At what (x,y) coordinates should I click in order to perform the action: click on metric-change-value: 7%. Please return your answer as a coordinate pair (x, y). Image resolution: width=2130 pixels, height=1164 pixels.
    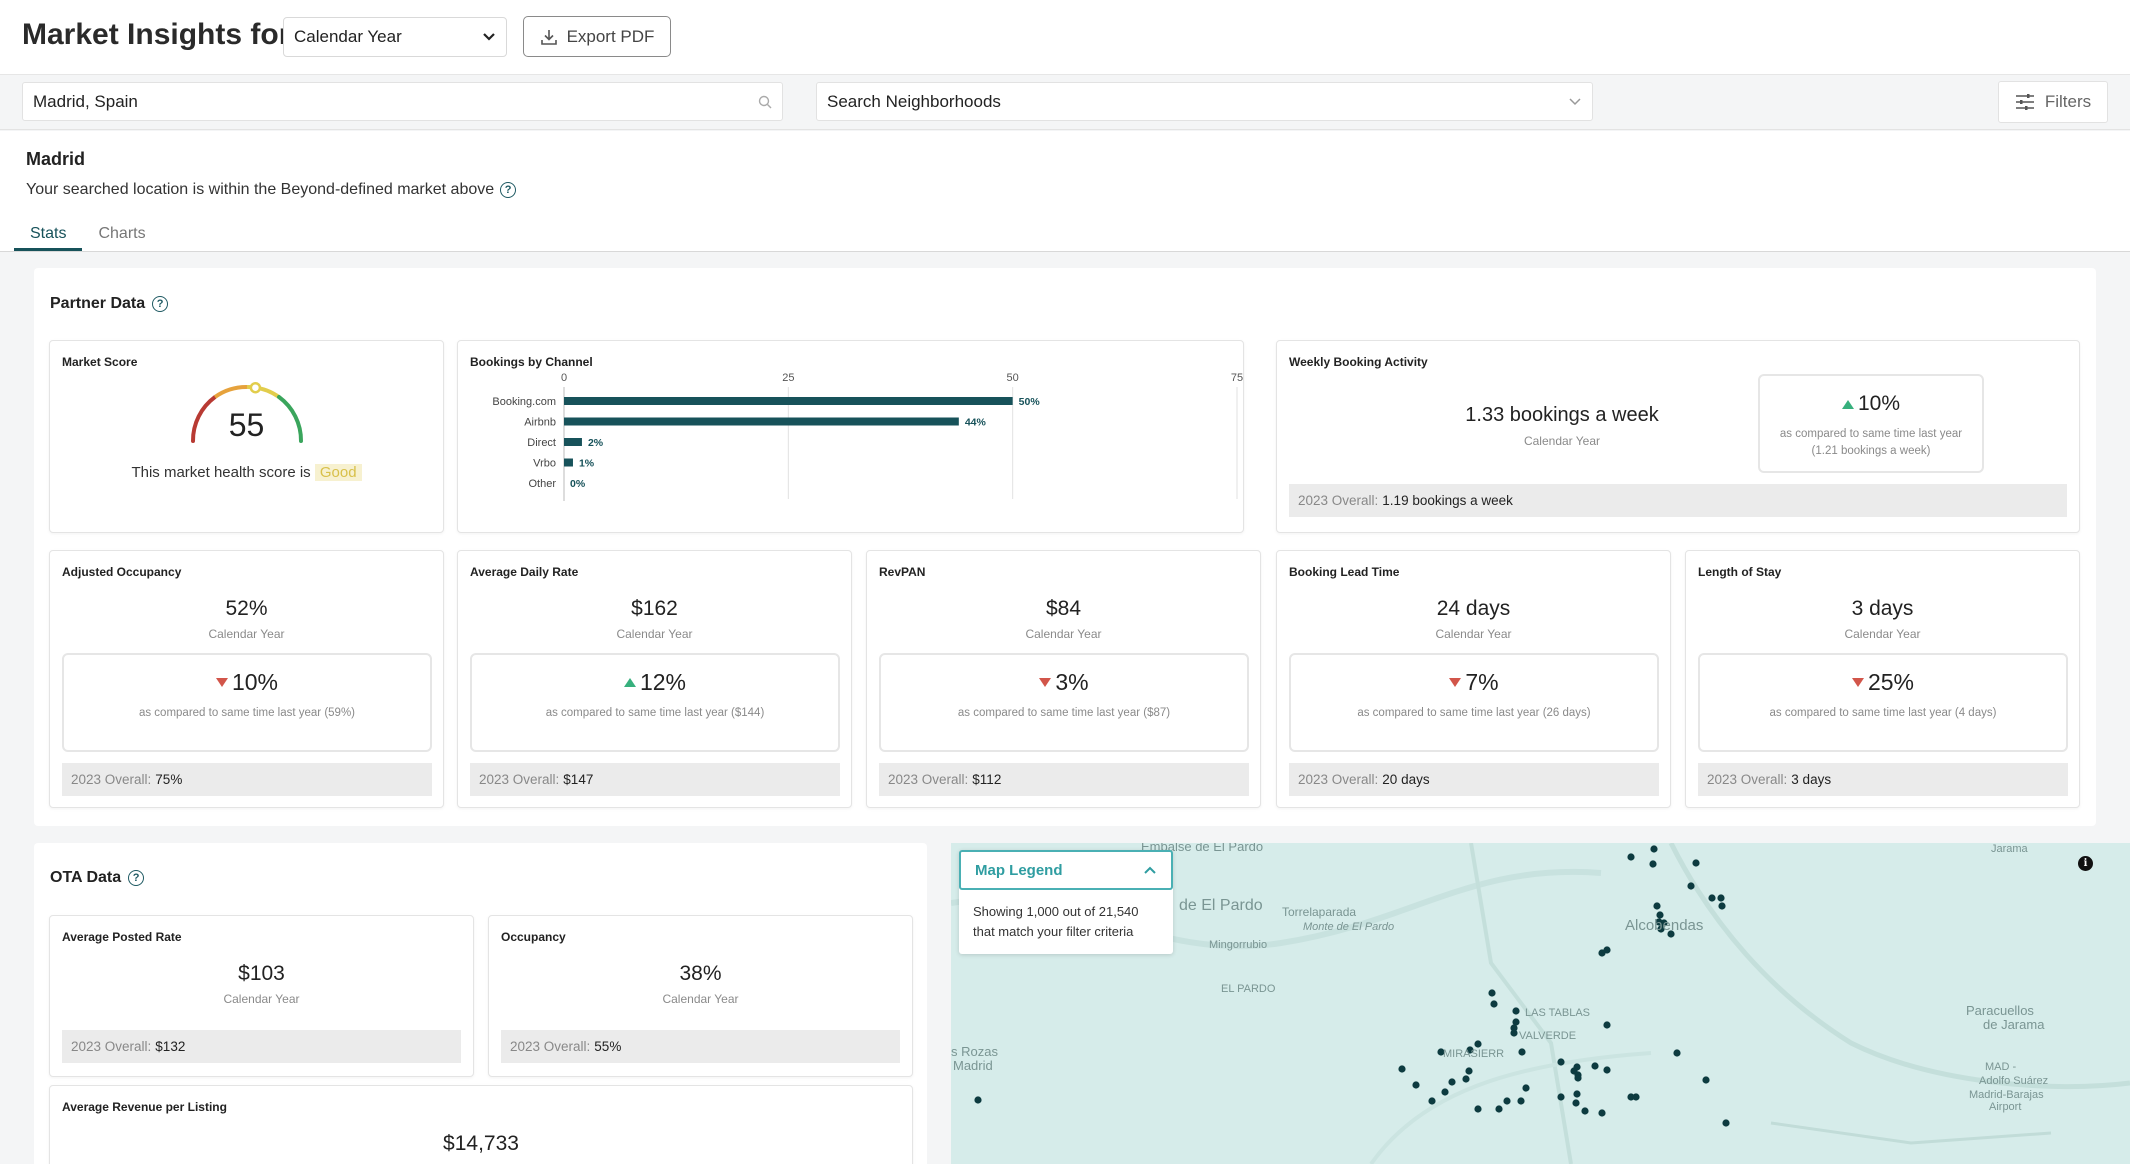
    Looking at the image, I should click on (1482, 682).